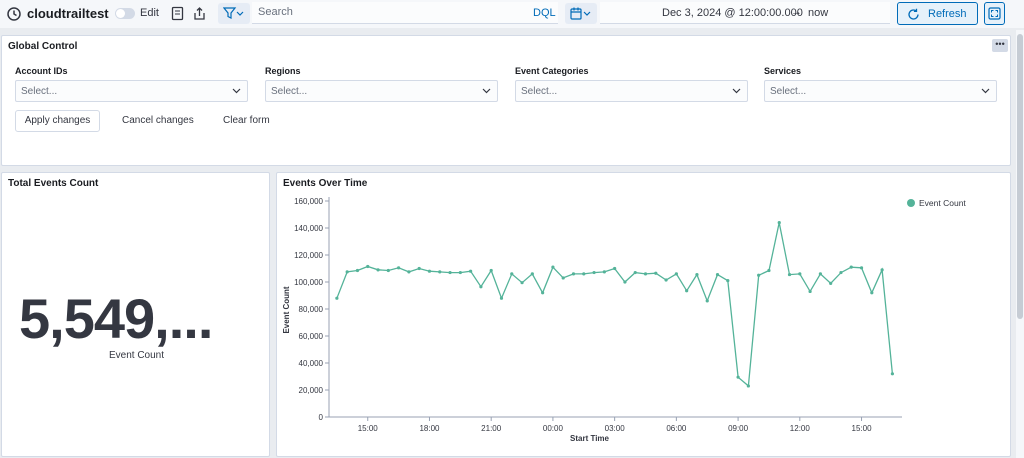 The width and height of the screenshot is (1024, 458). What do you see at coordinates (913, 14) in the screenshot?
I see `refresh-icon` at bounding box center [913, 14].